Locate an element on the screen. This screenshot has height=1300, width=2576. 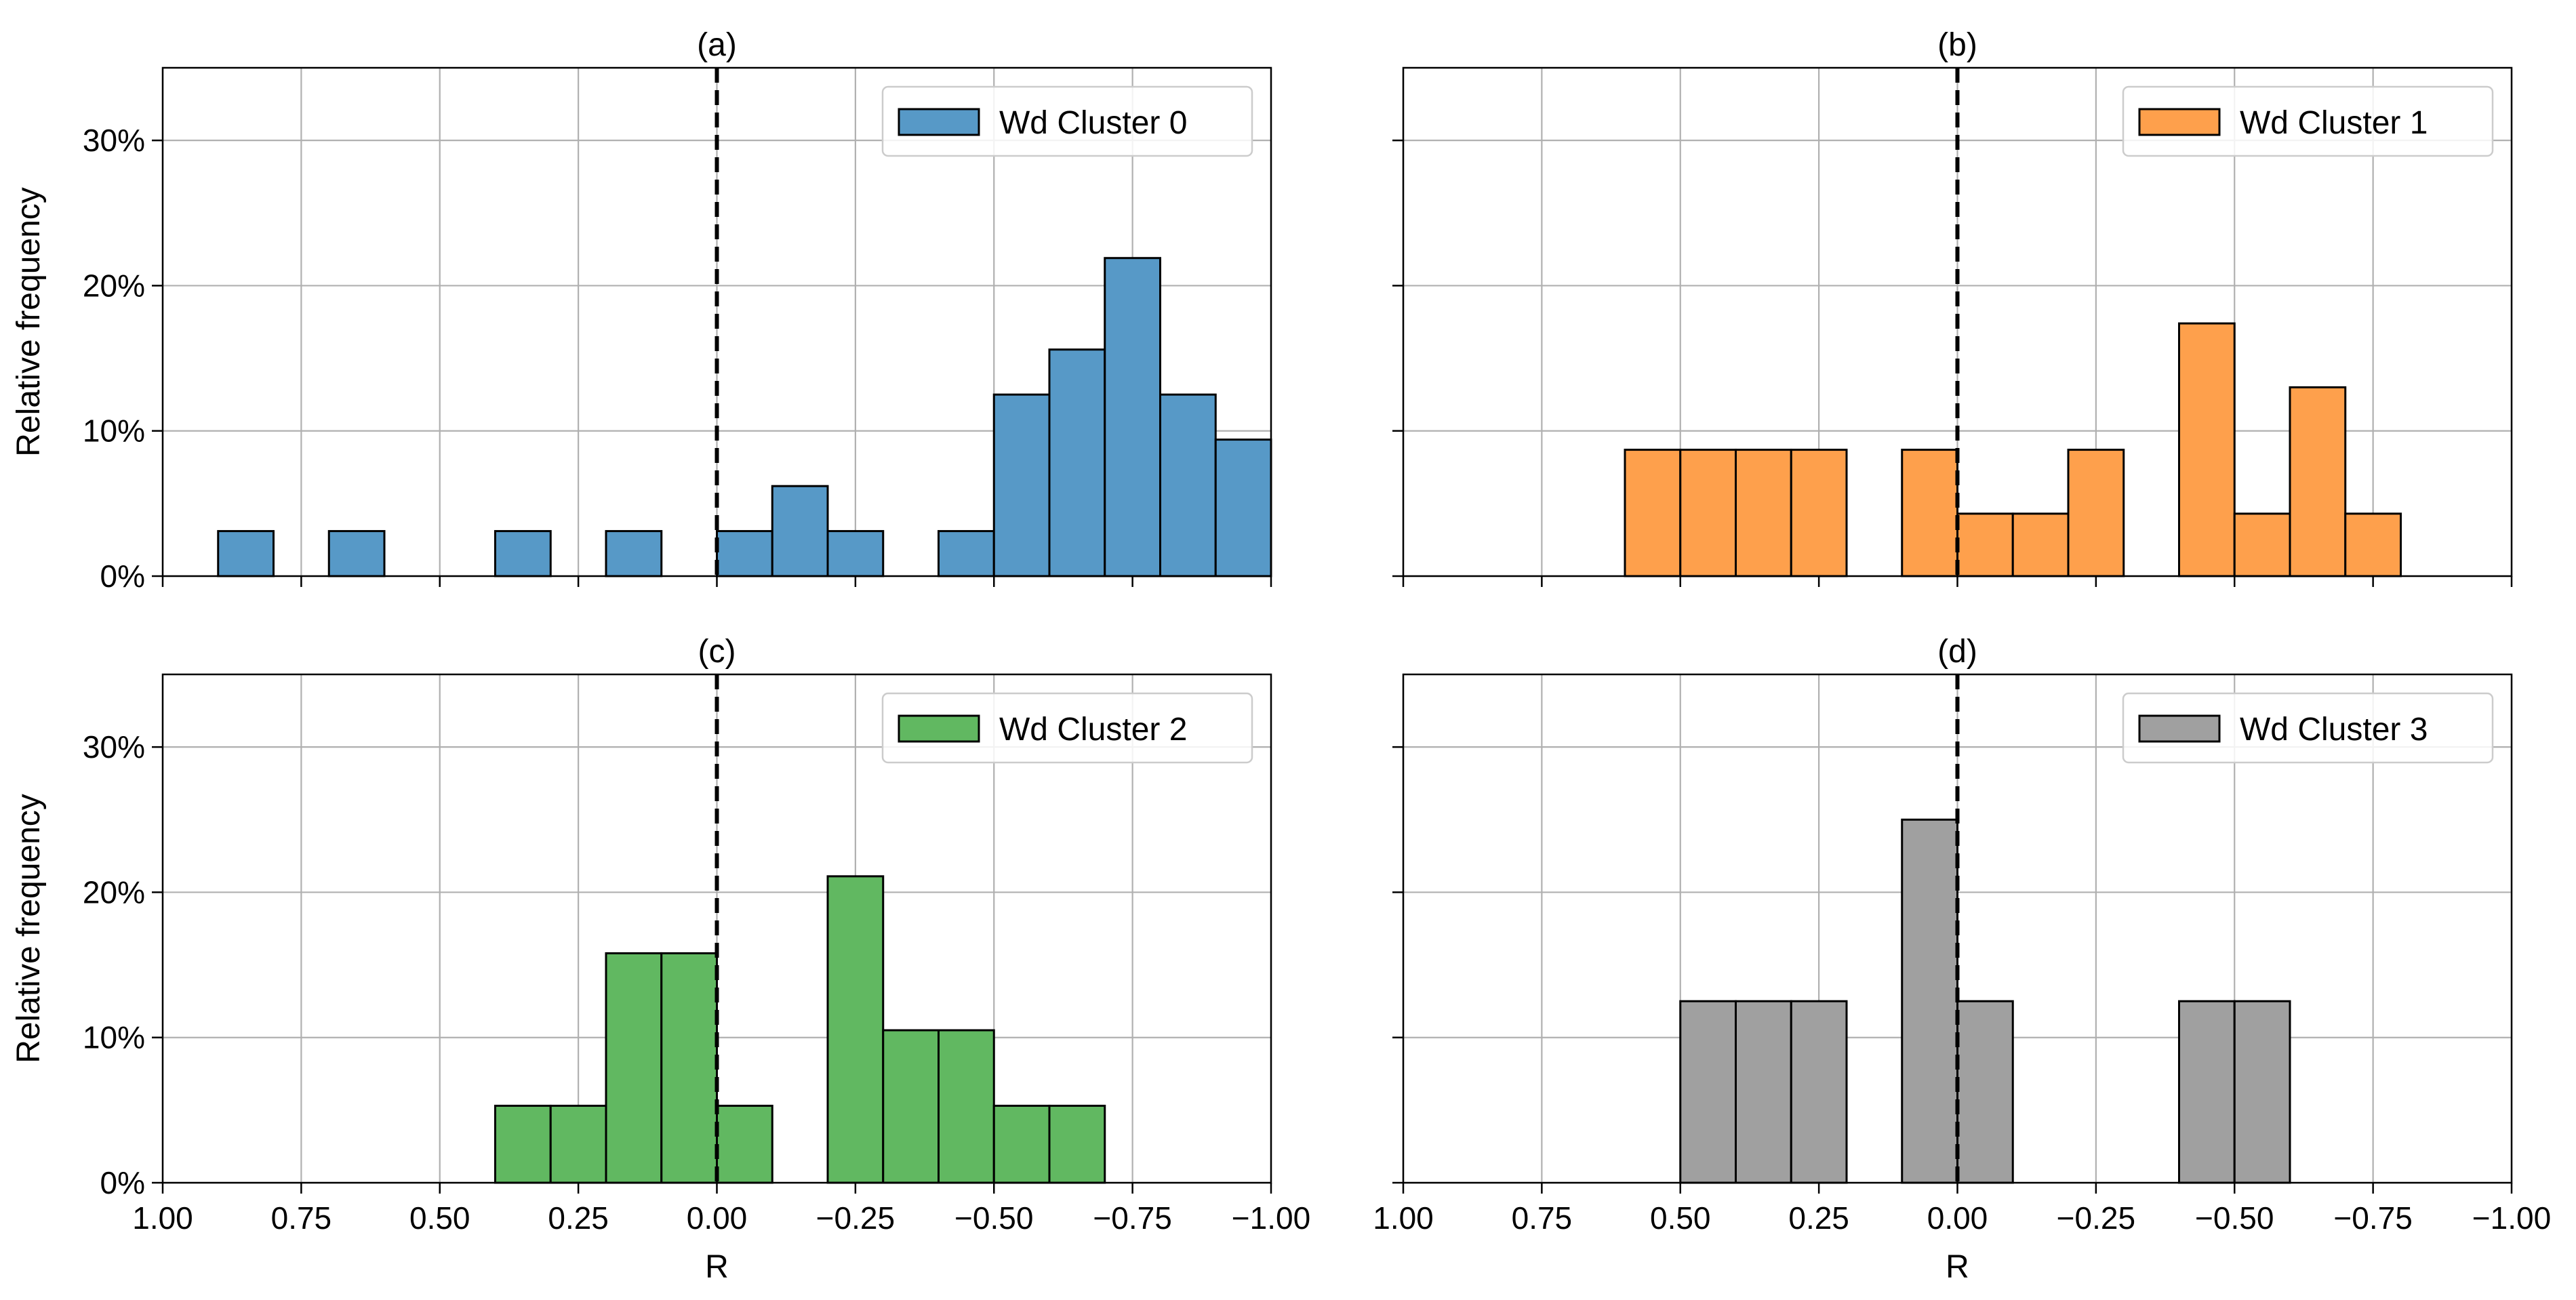
panel-title: (a) is located at coordinates (717, 45).